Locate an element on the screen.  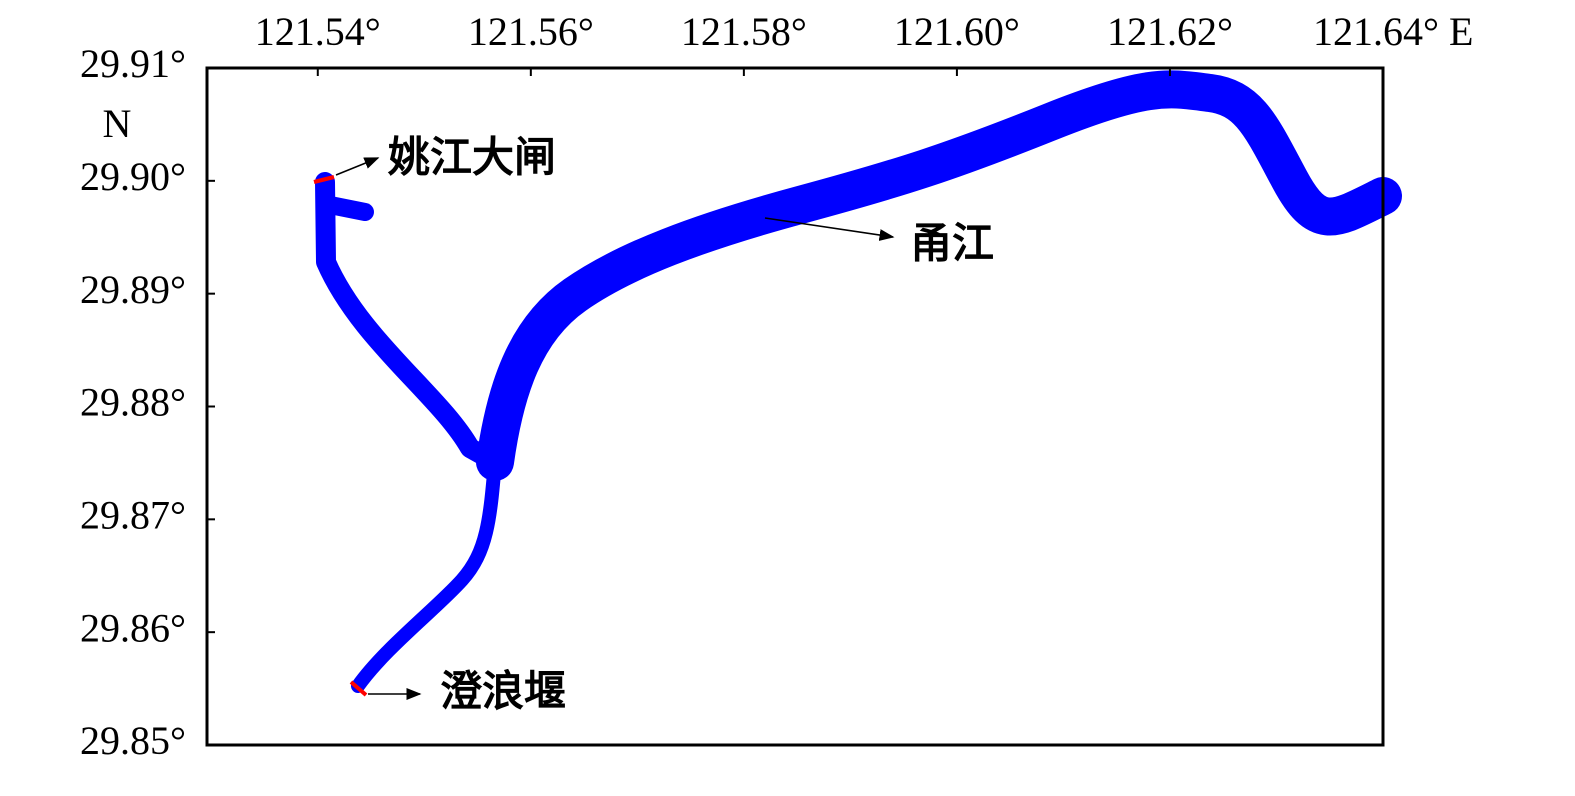
y-tick-label: 29.91° is located at coordinates (133, 63).